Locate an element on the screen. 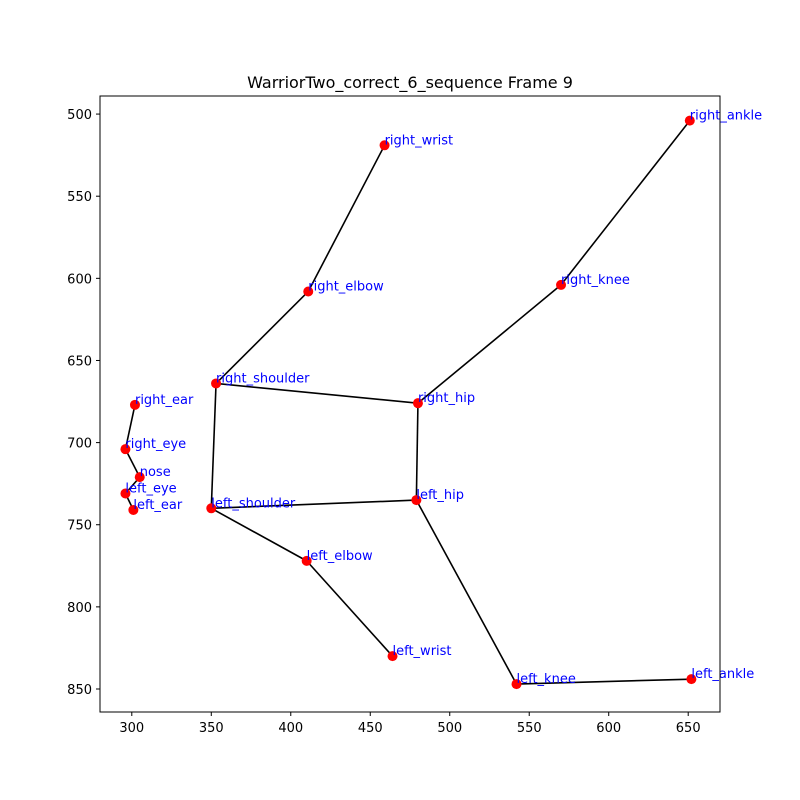 Image resolution: width=800 pixels, height=800 pixels. skeleton-line-right_hip-left_hip is located at coordinates (417, 452).